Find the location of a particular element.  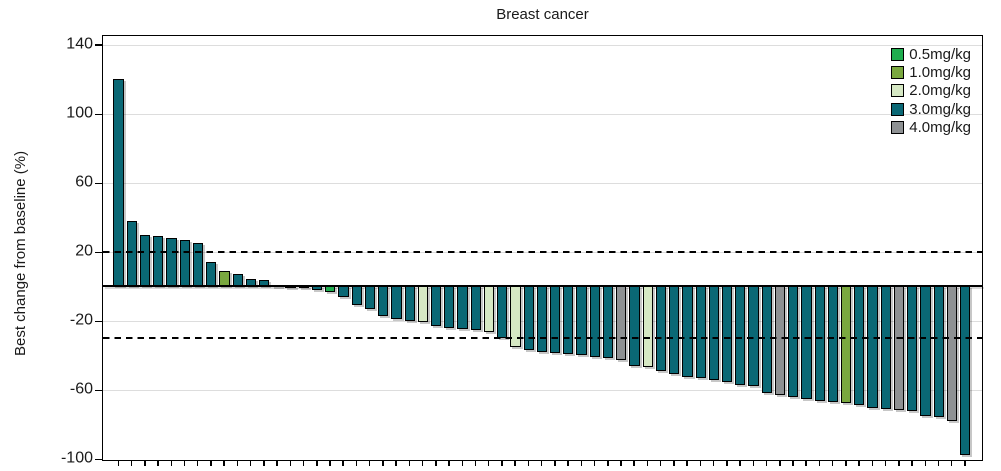

legend-label: 0.5mg/kg is located at coordinates (940, 54).